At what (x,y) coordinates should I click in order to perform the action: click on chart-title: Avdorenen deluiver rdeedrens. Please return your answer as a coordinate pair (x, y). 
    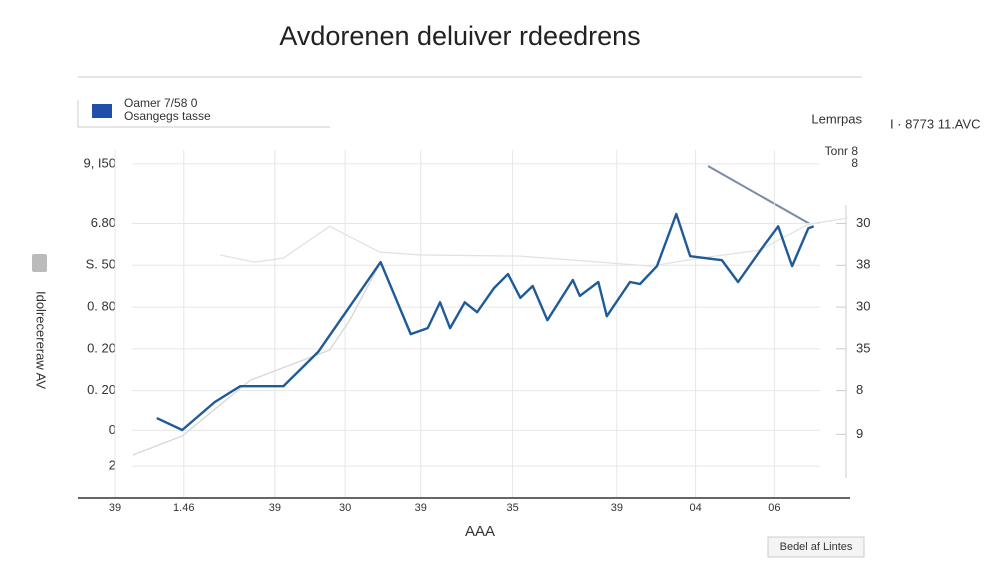
    Looking at the image, I should click on (459, 36).